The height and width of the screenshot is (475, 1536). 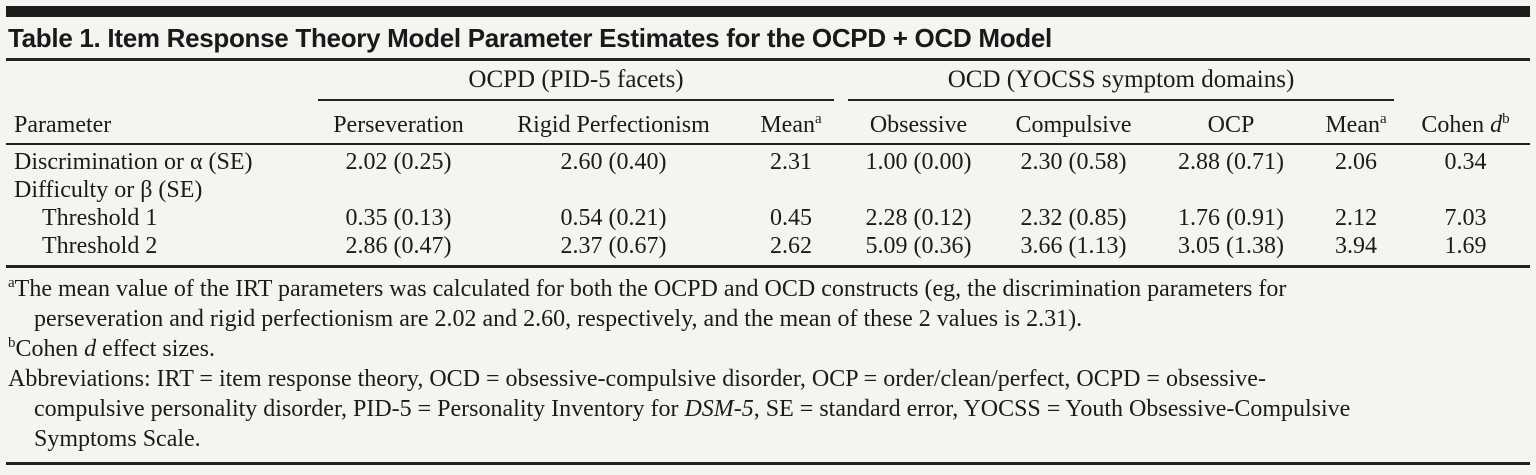 What do you see at coordinates (1074, 250) in the screenshot?
I see `table-cell: 3.66 (1.13)` at bounding box center [1074, 250].